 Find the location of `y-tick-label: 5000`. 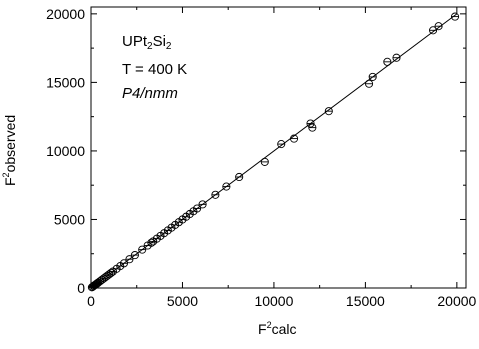

y-tick-label: 5000 is located at coordinates (69, 219).